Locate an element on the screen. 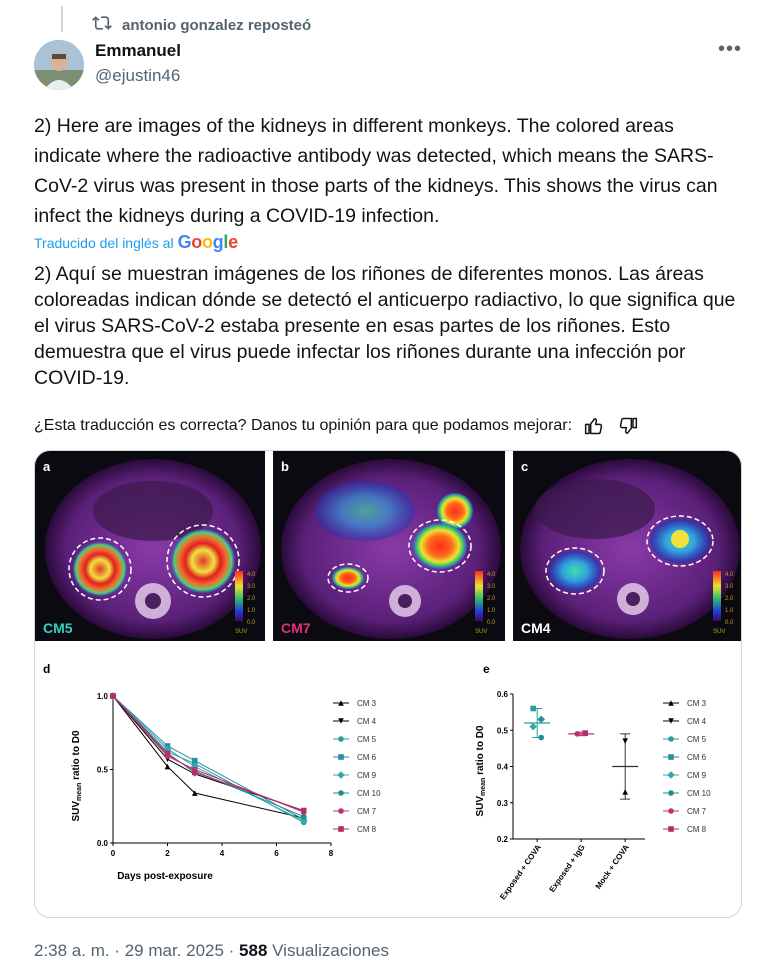  scan-panel-b: b CM7 4.0 3.0 2.0 1.0 0.0 SUV is located at coordinates (389, 546).